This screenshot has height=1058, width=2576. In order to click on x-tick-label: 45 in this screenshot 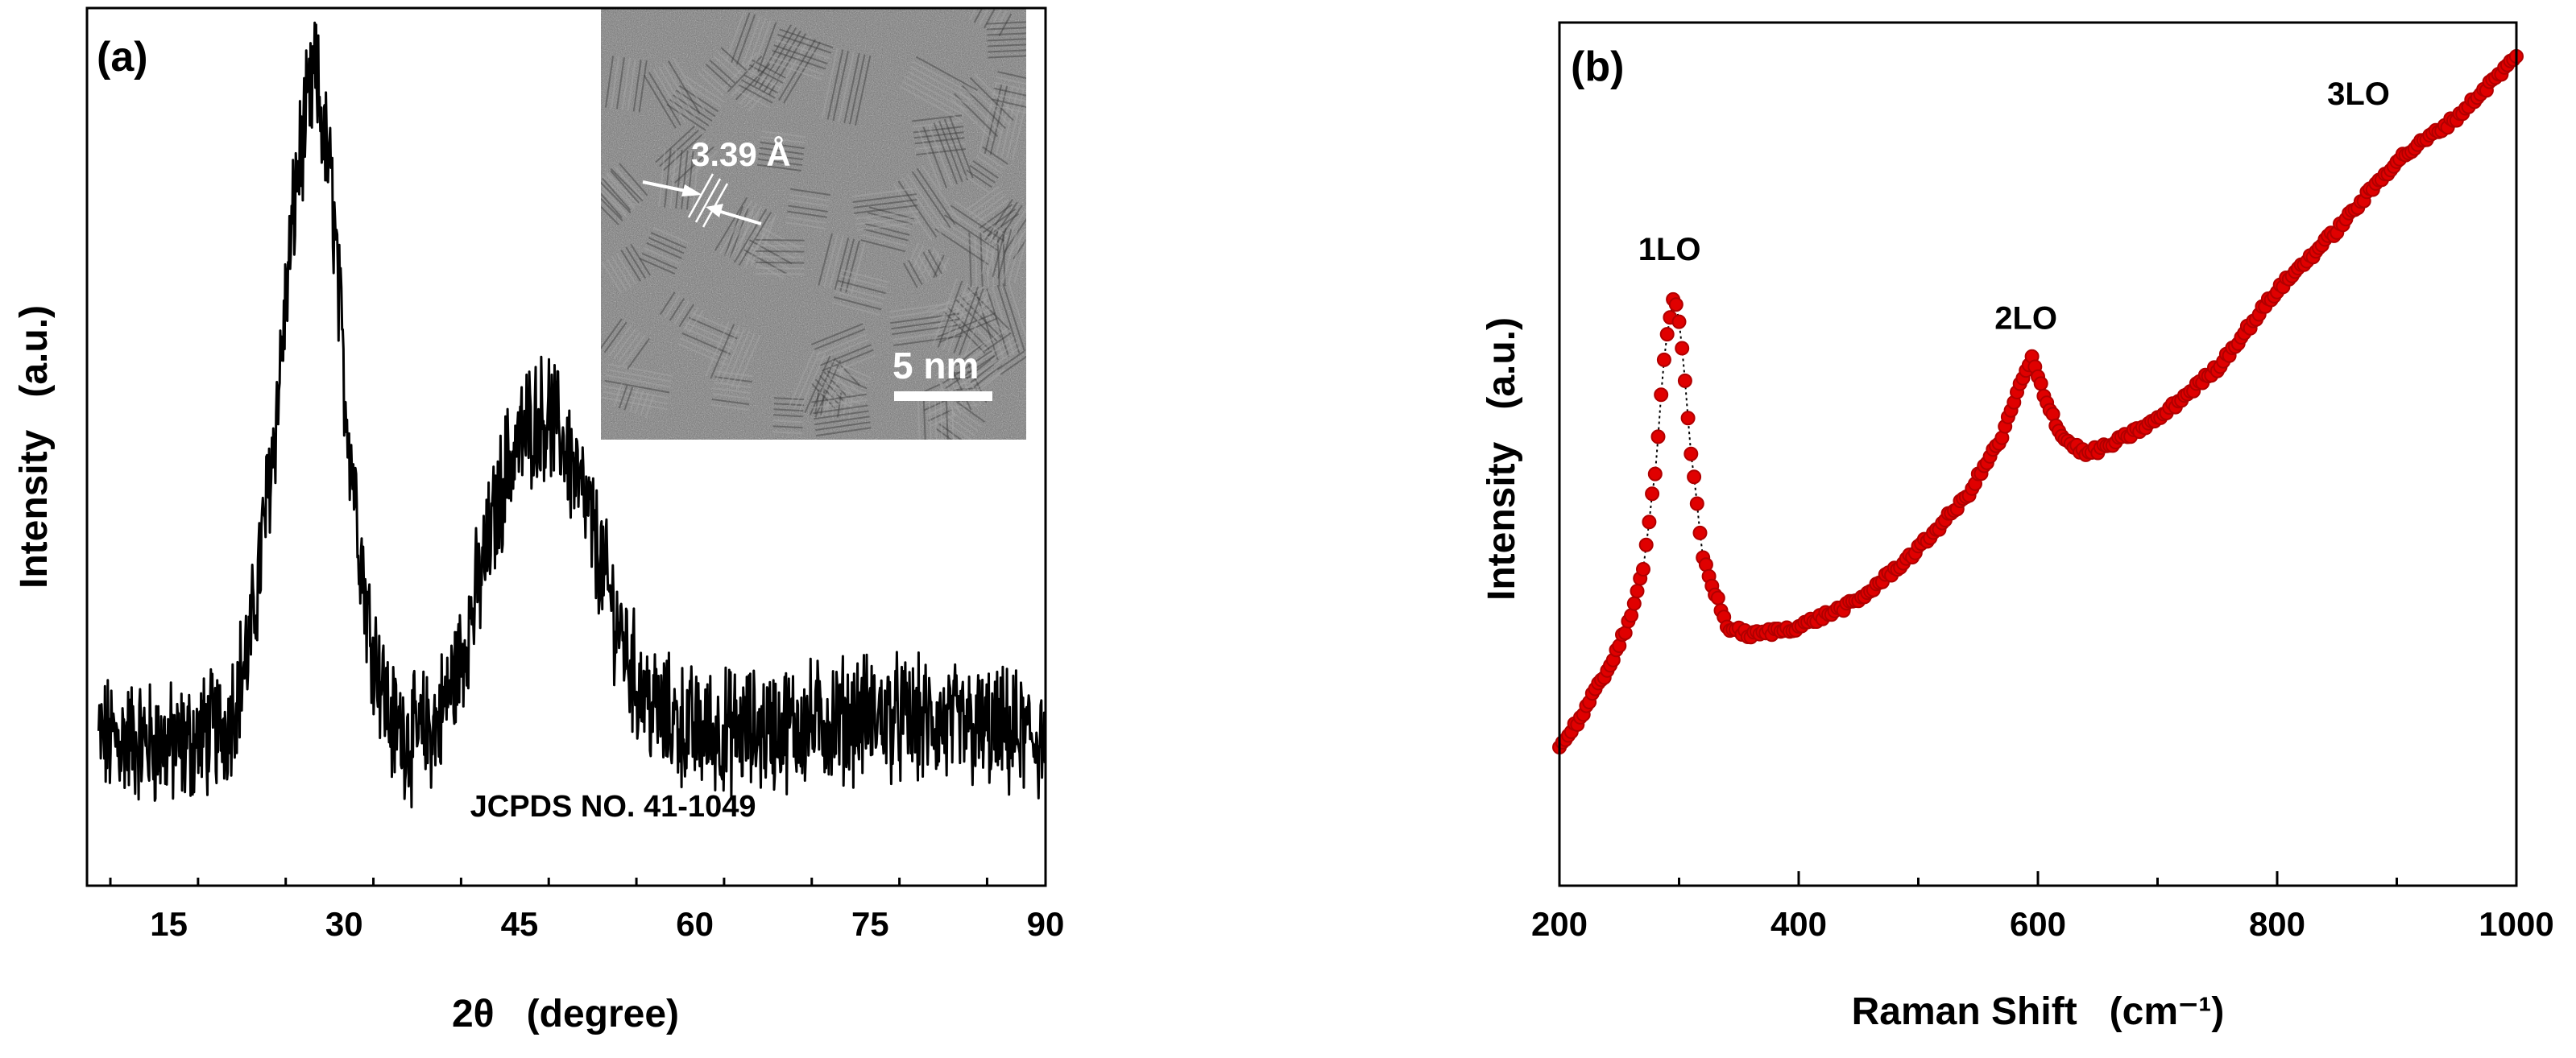, I will do `click(520, 924)`.